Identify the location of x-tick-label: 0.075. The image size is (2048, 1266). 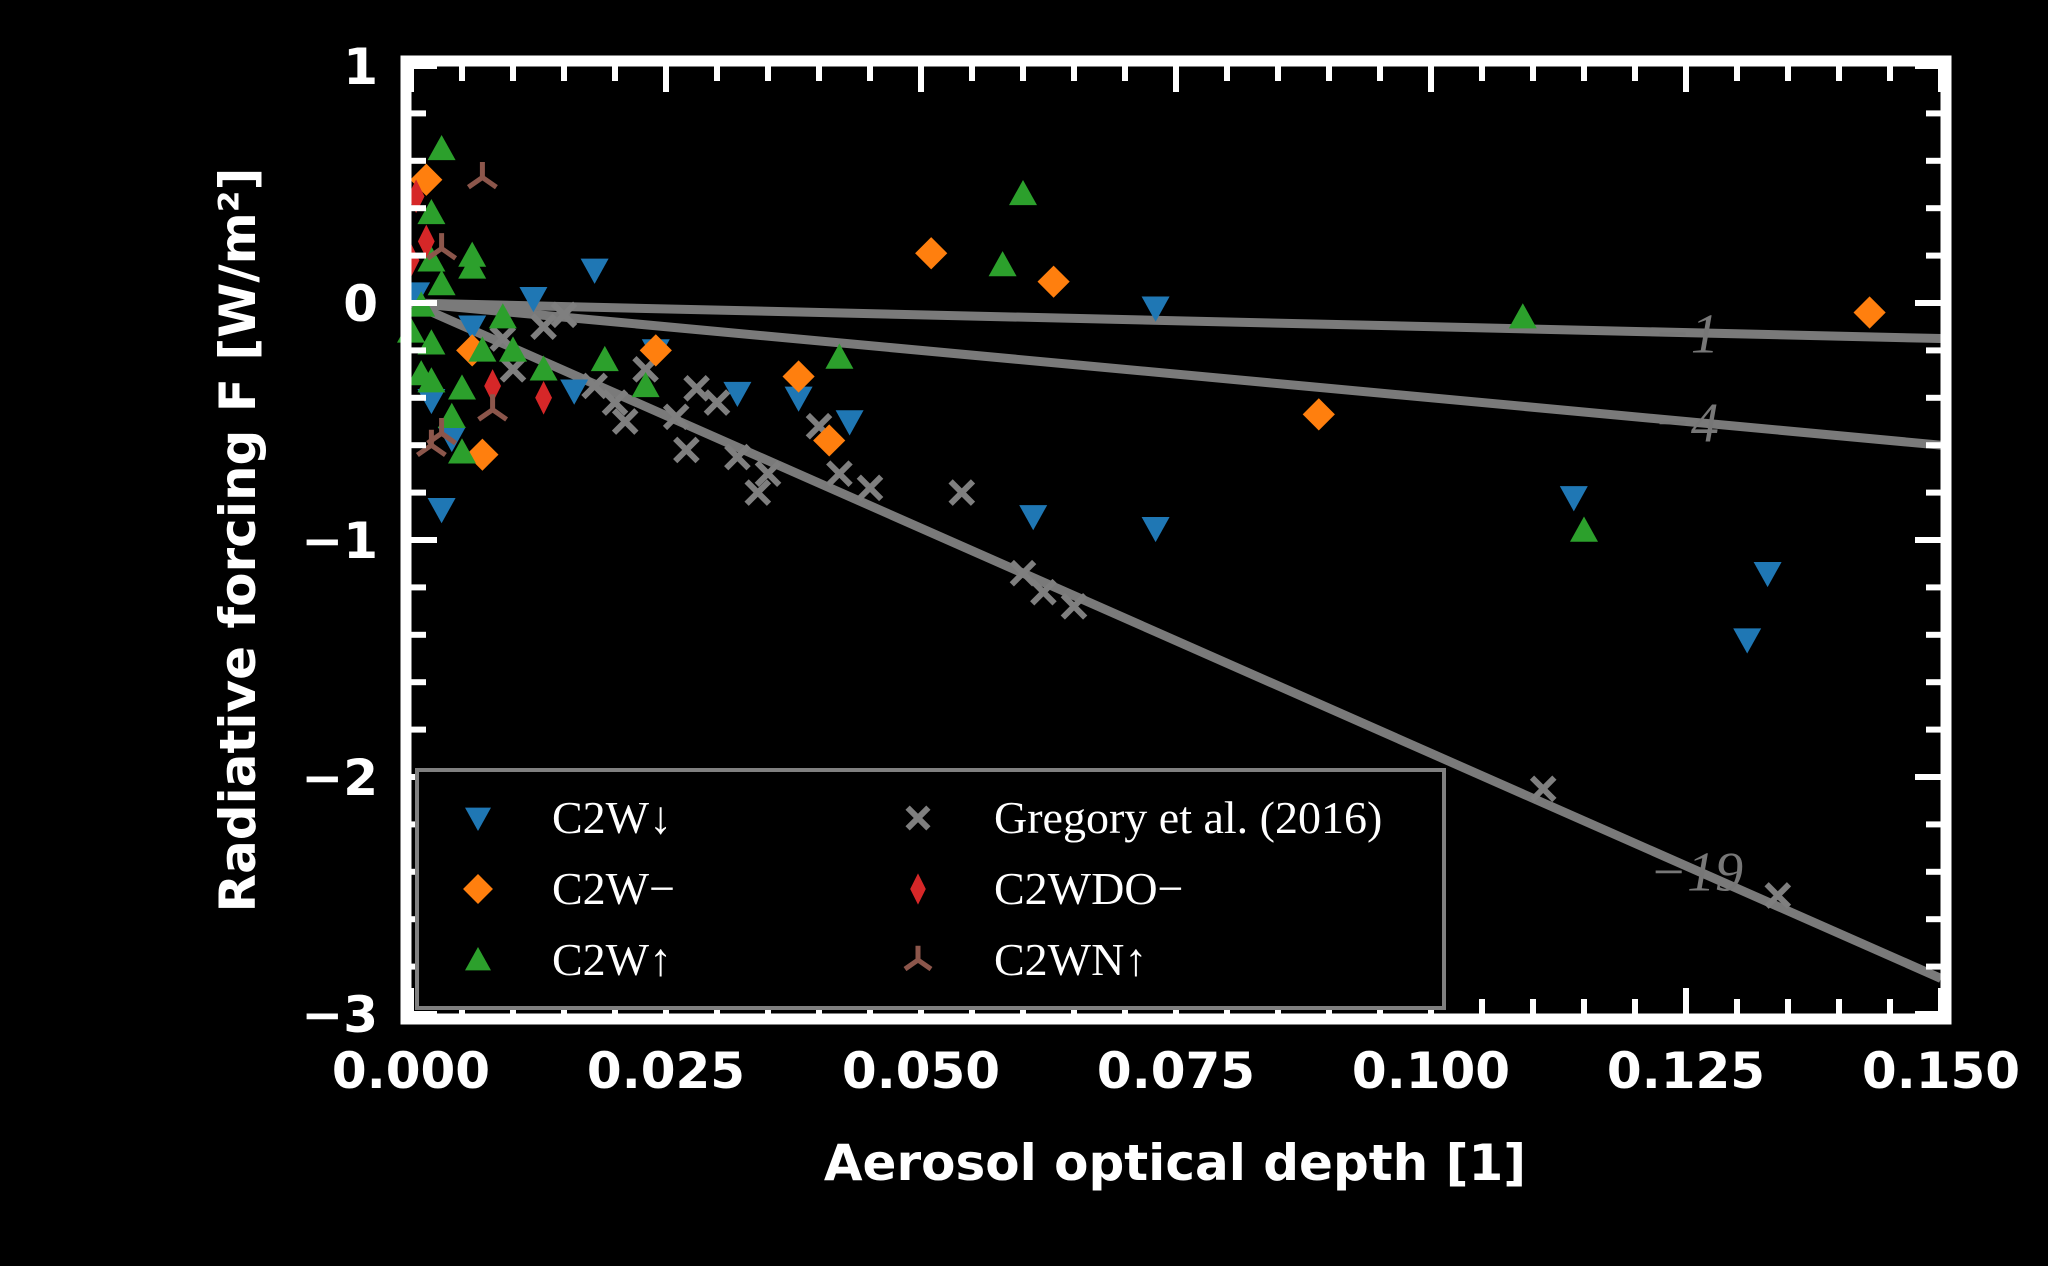
(1176, 1071).